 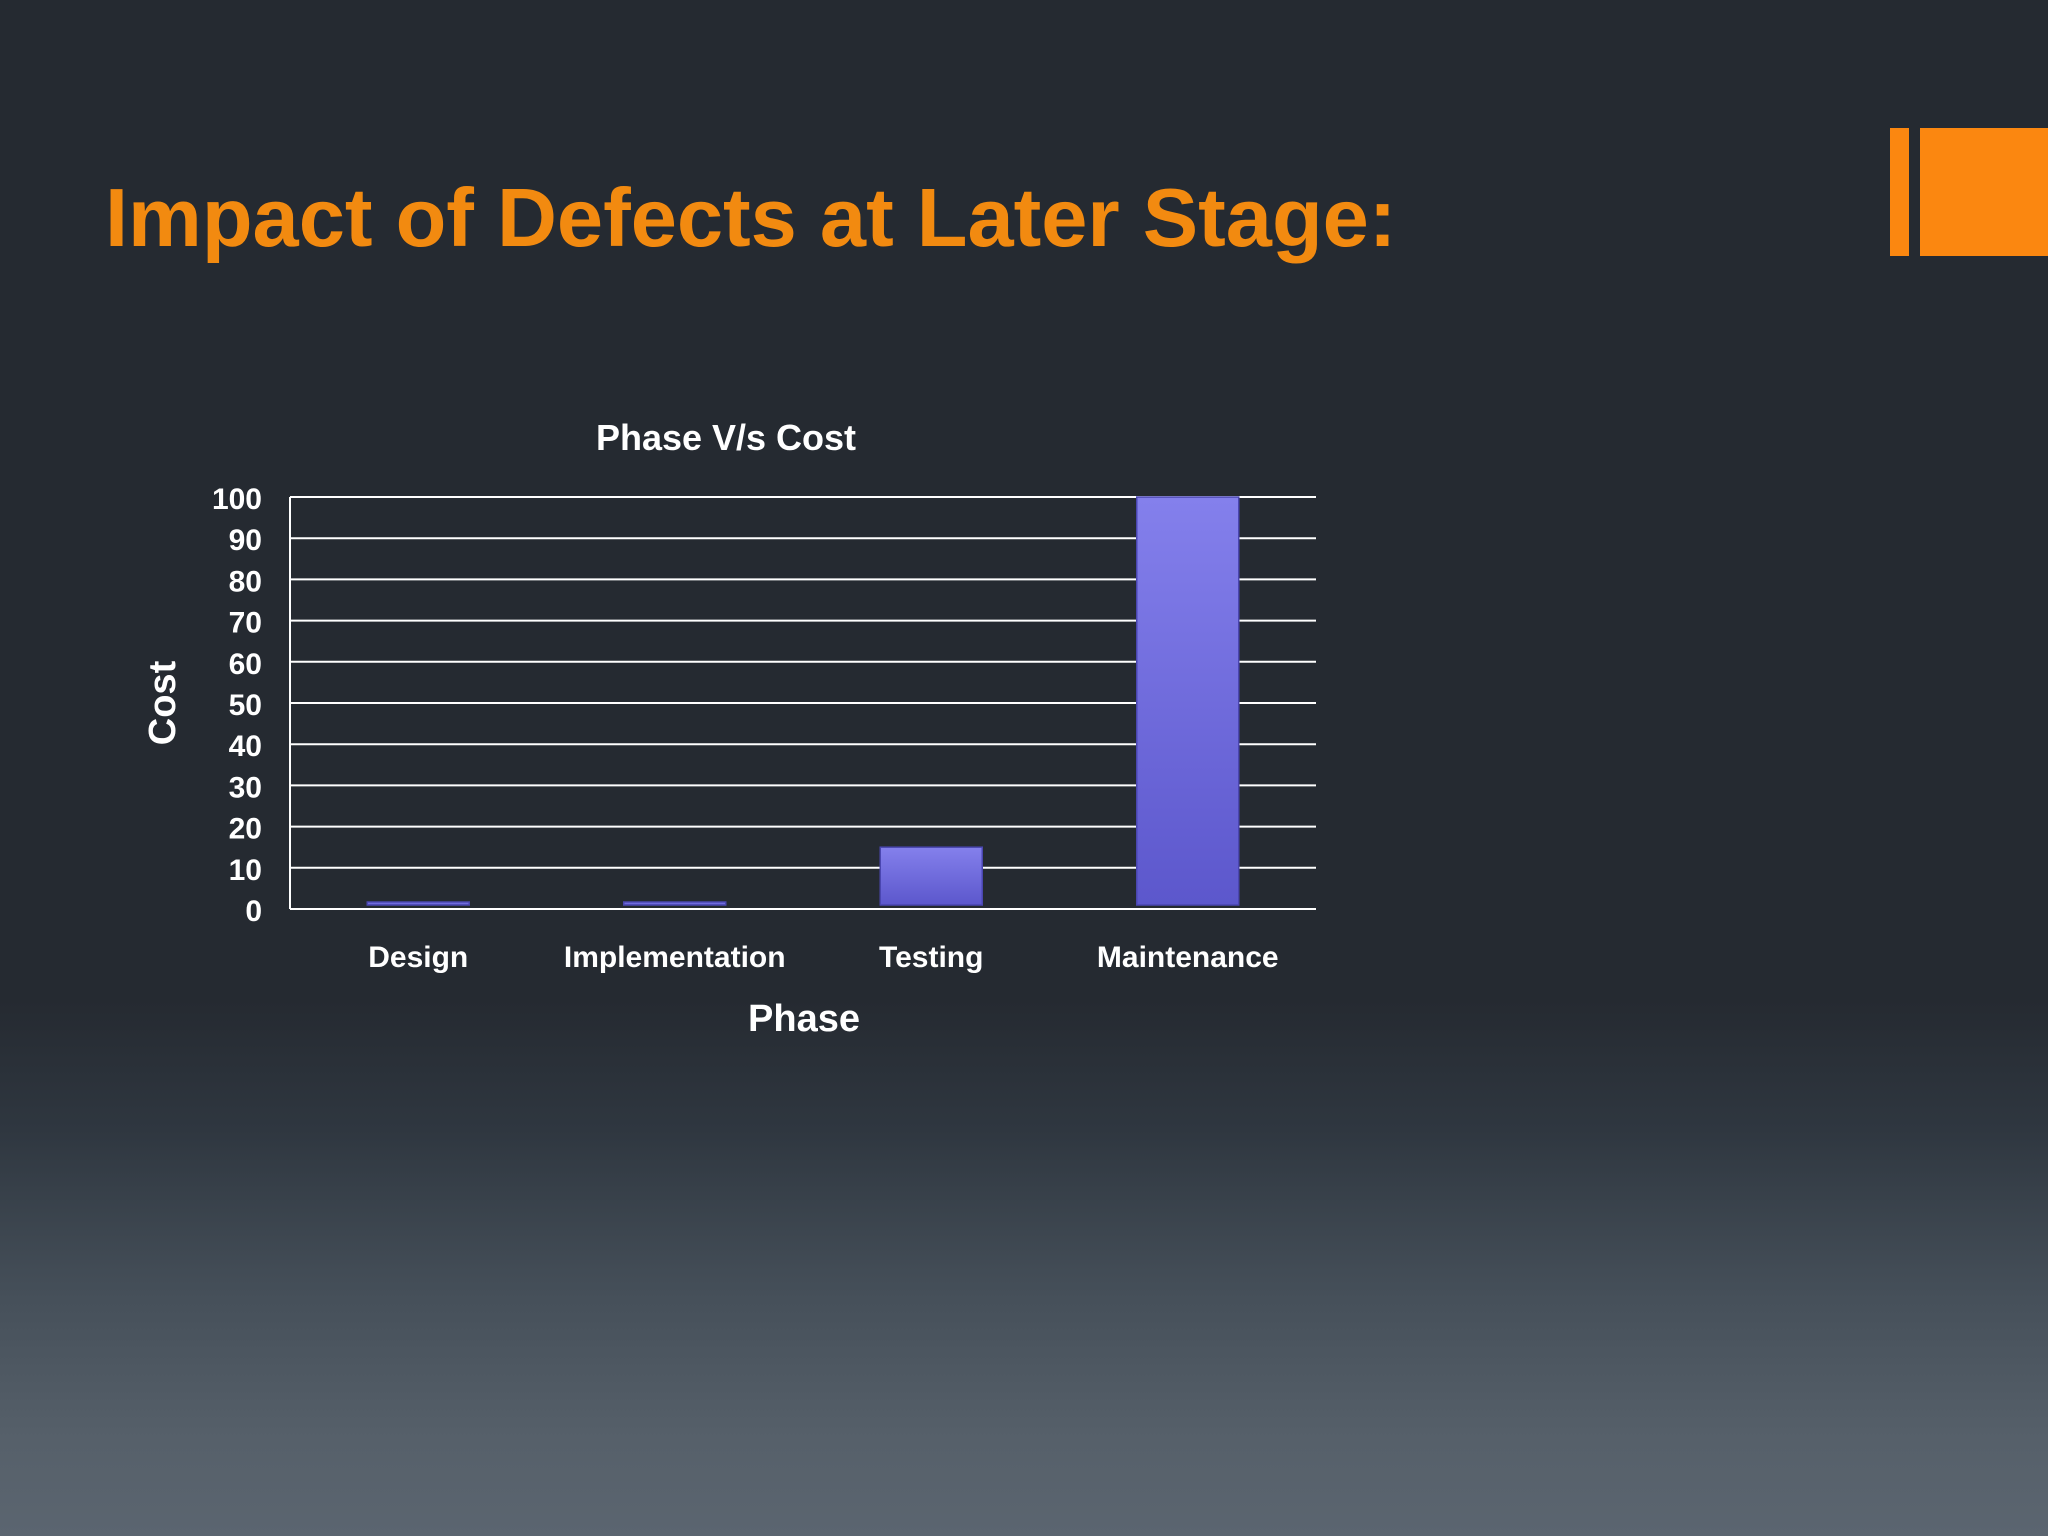 What do you see at coordinates (237, 499) in the screenshot?
I see `y-tick-label: 100` at bounding box center [237, 499].